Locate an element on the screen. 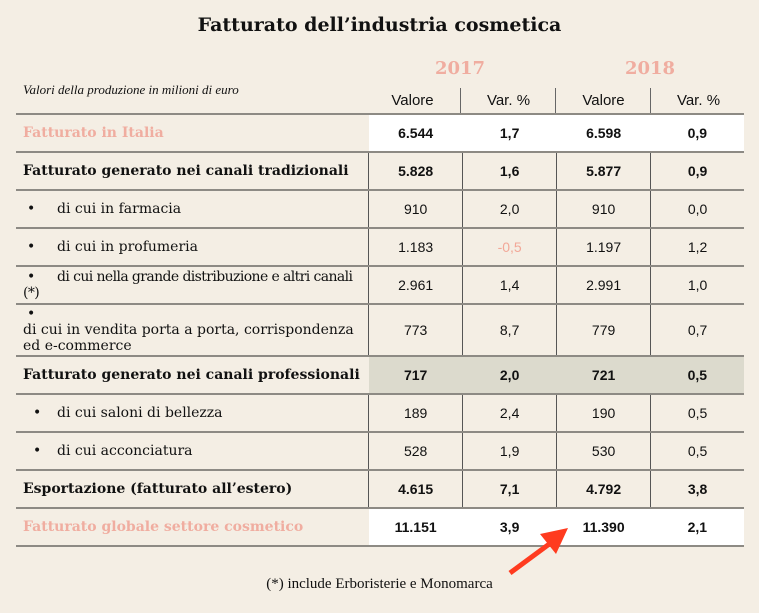  table-row: Fatturato in Italia 6.544 1,7 6.598 0,9 is located at coordinates (380, 132).